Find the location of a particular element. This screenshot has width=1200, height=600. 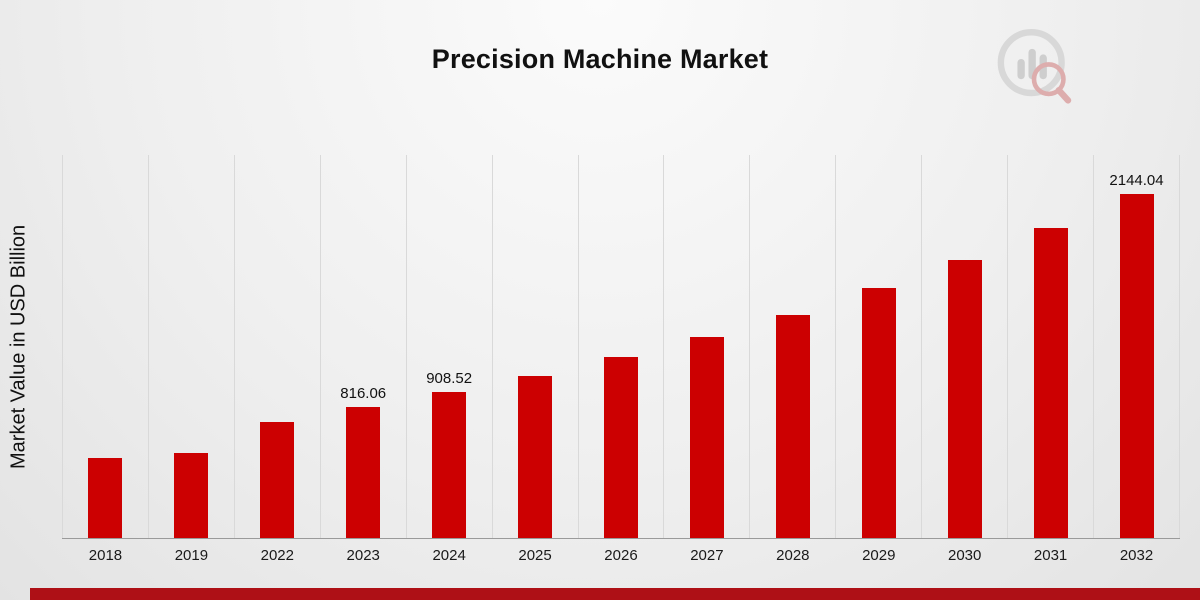

bar-column: 2026 is located at coordinates (620, 359).